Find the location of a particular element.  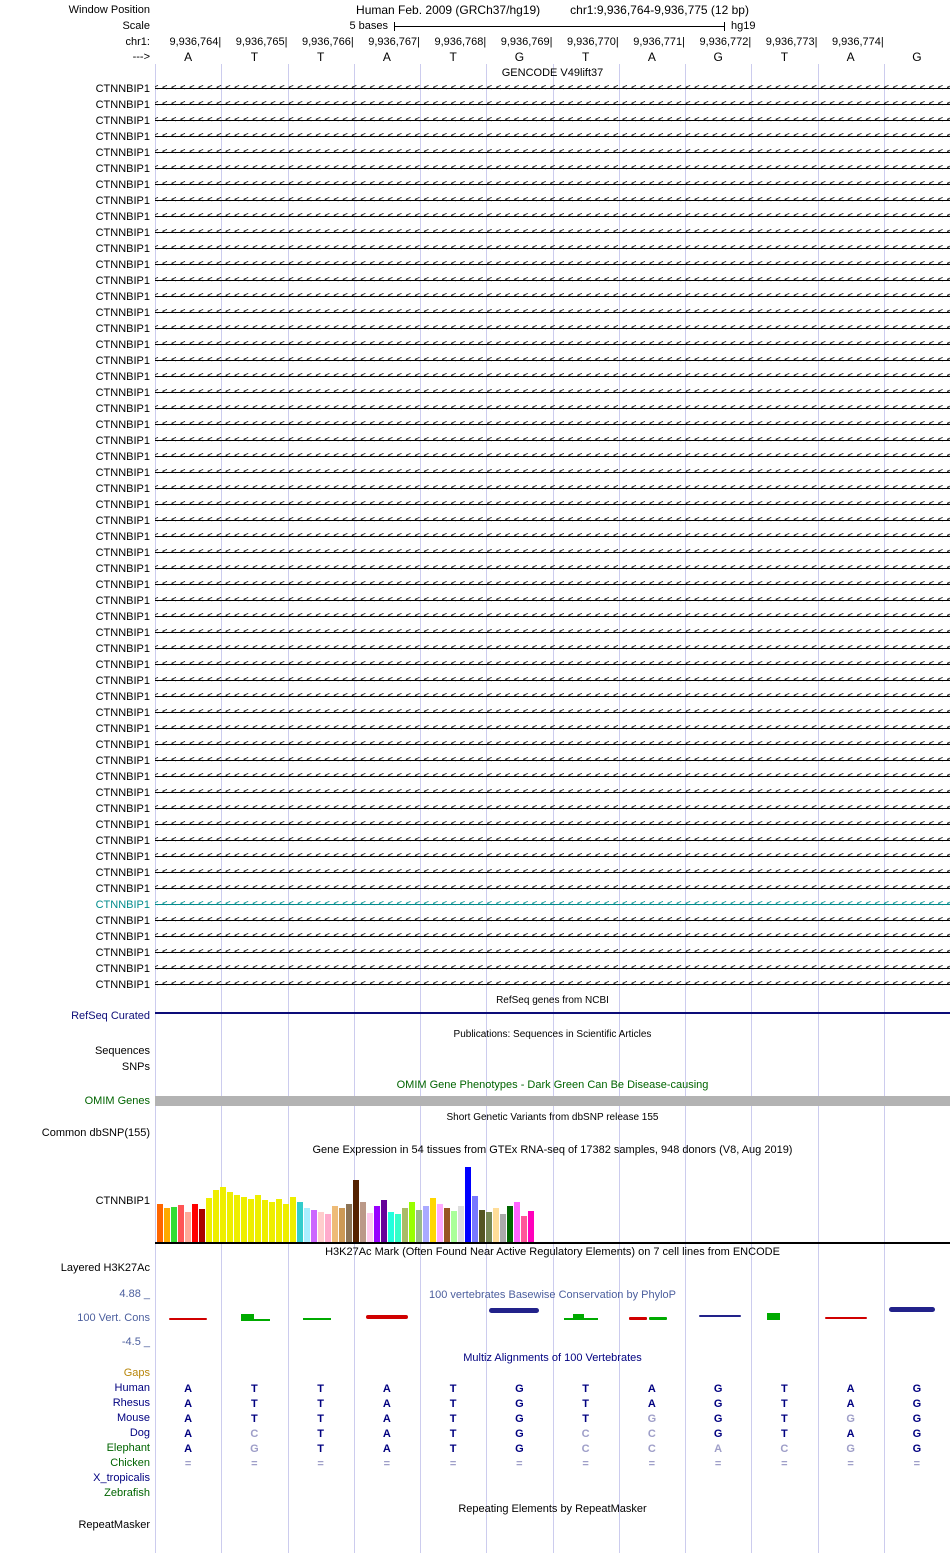

gtex-gene-label: CTNNBIP1 is located at coordinates (122, 1200).